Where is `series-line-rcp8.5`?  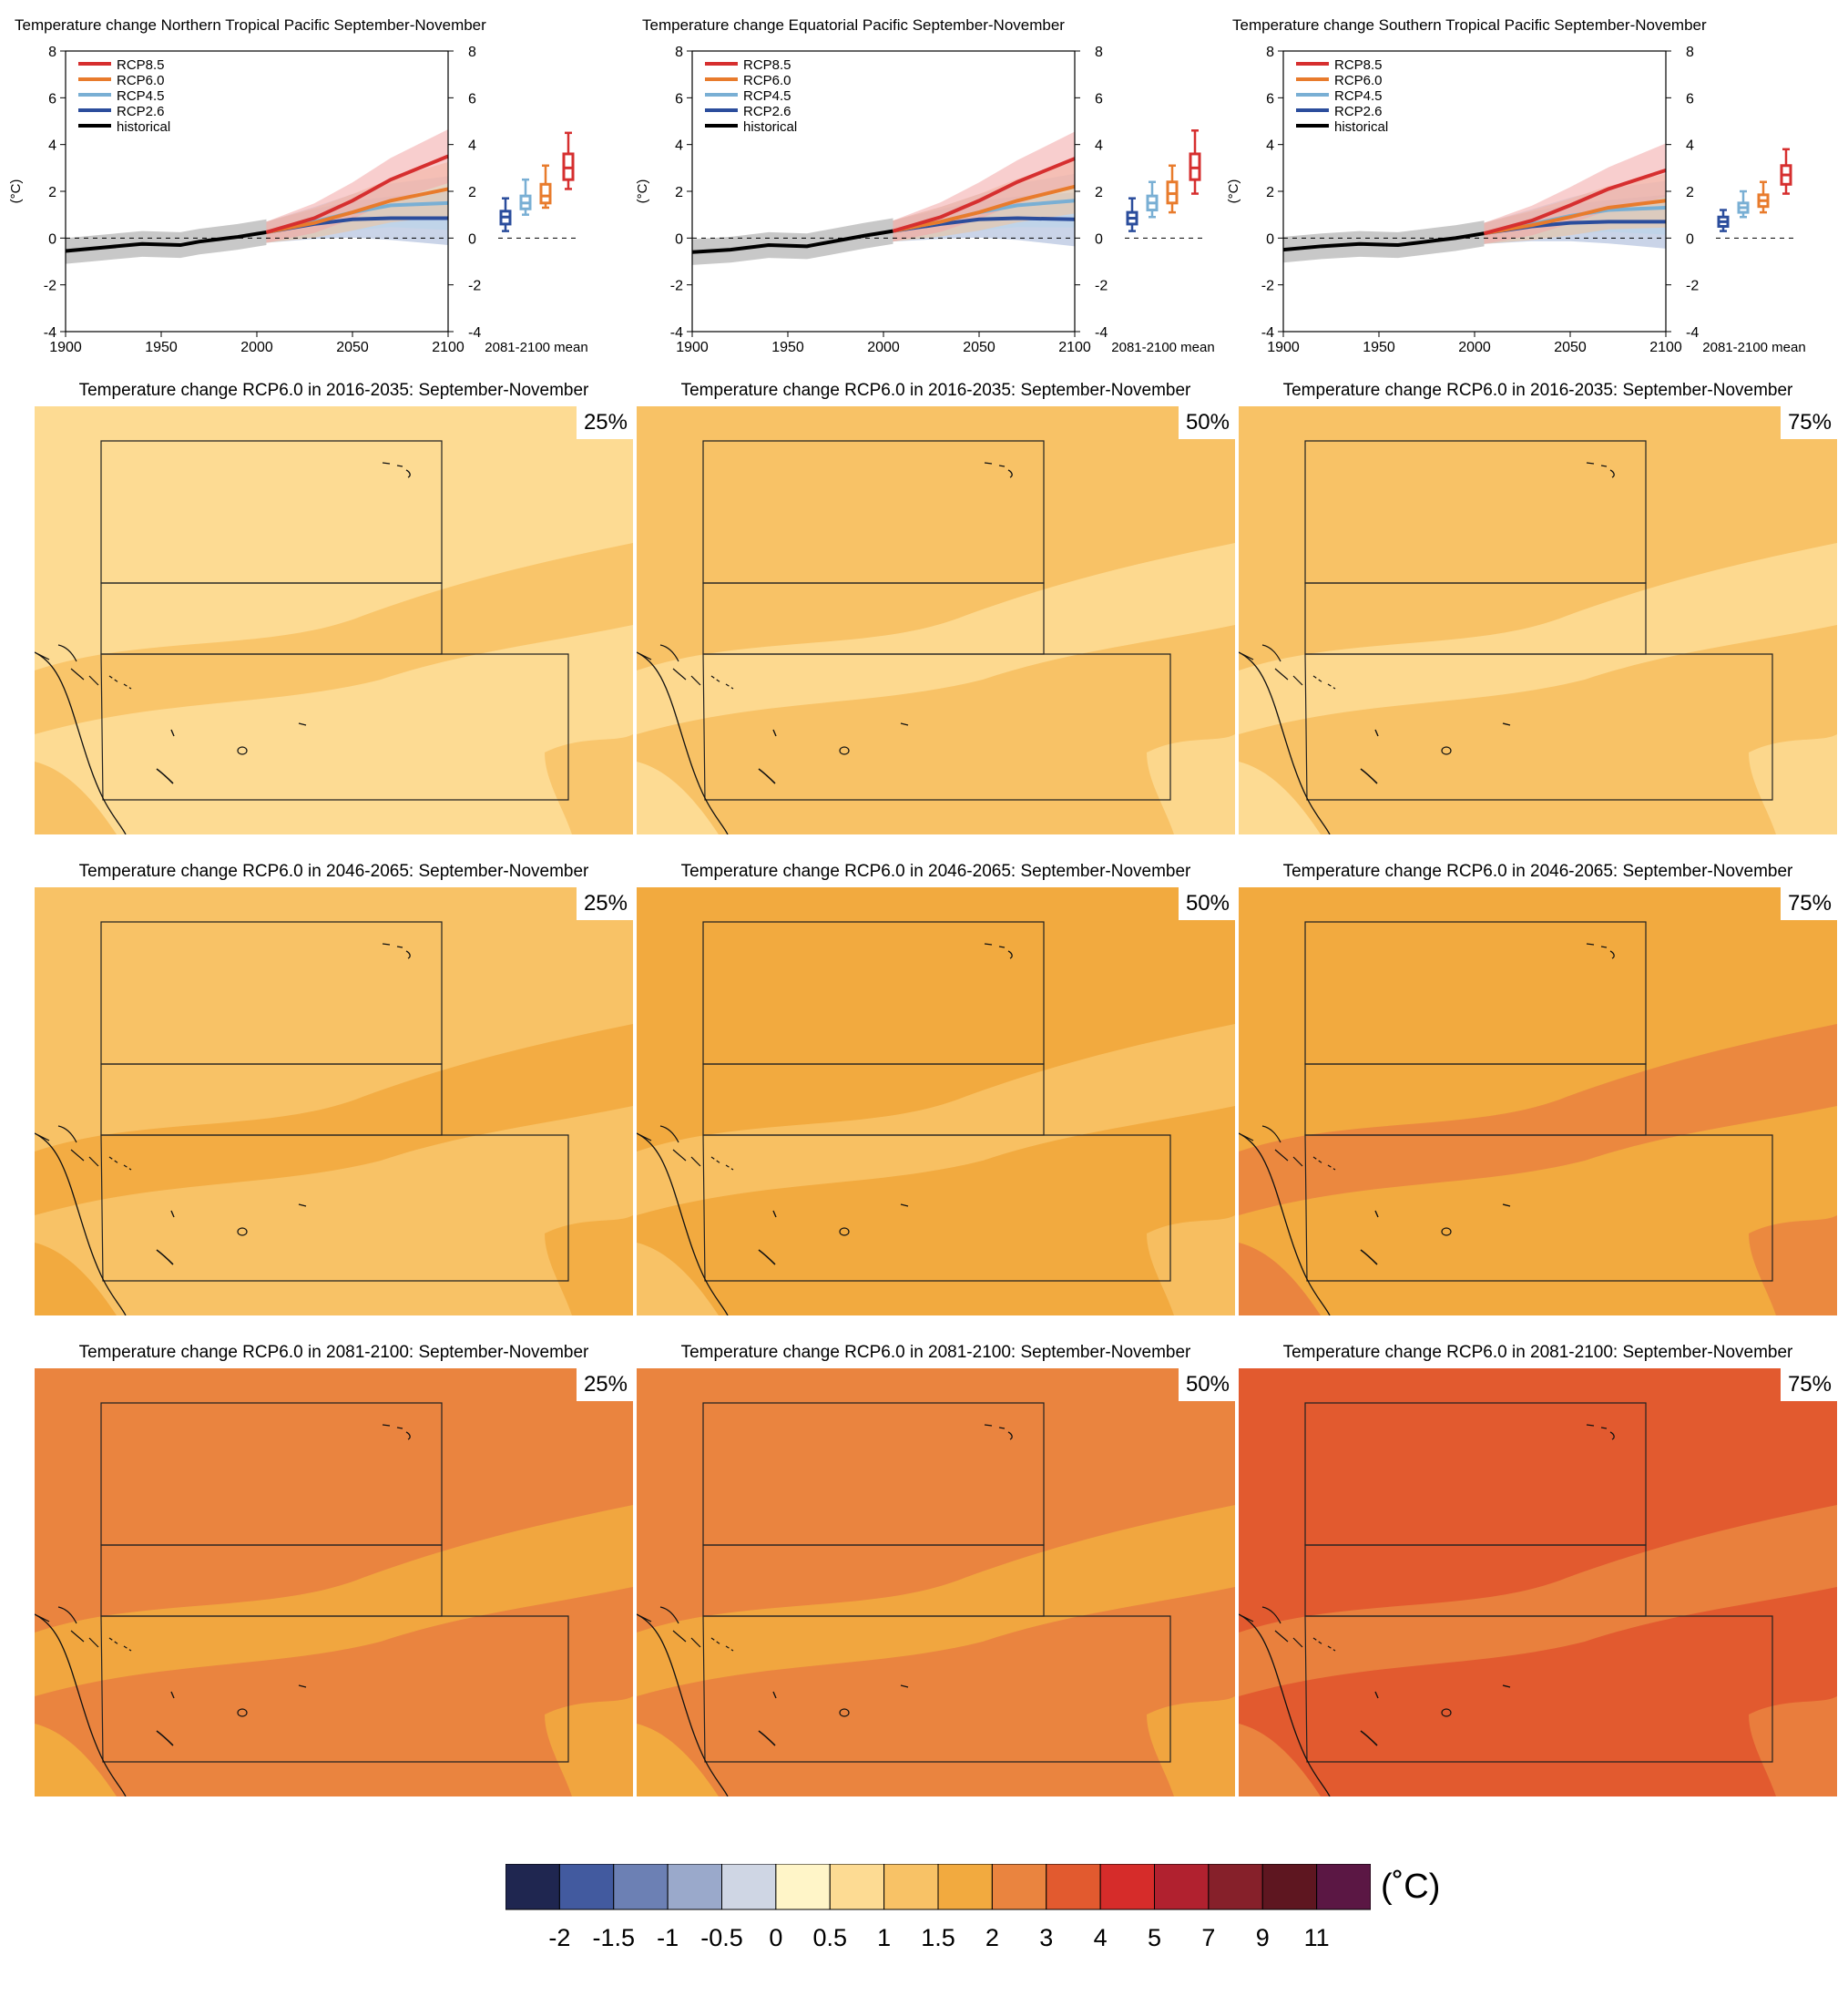
series-line-rcp8.5 is located at coordinates (984, 195).